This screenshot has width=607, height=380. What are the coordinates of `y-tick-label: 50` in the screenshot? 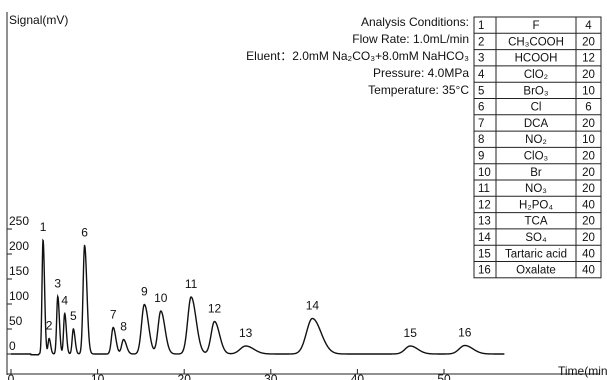 It's located at (16, 321).